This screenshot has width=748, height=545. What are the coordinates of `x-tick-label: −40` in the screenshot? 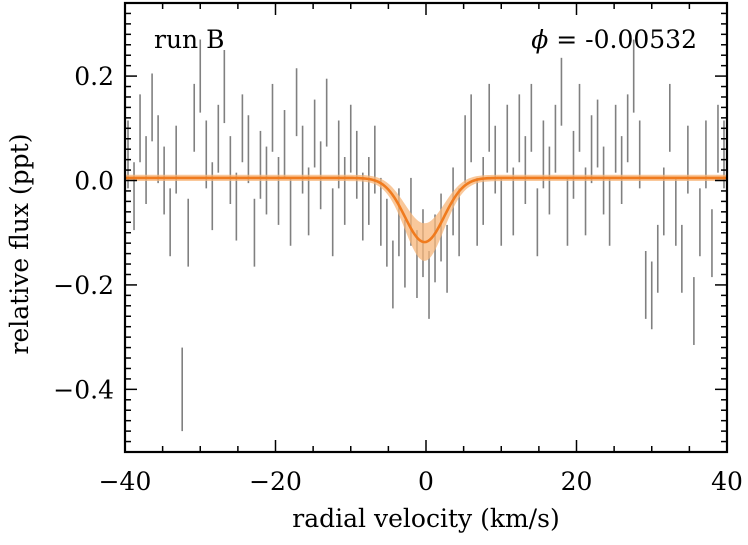 It's located at (125, 481).